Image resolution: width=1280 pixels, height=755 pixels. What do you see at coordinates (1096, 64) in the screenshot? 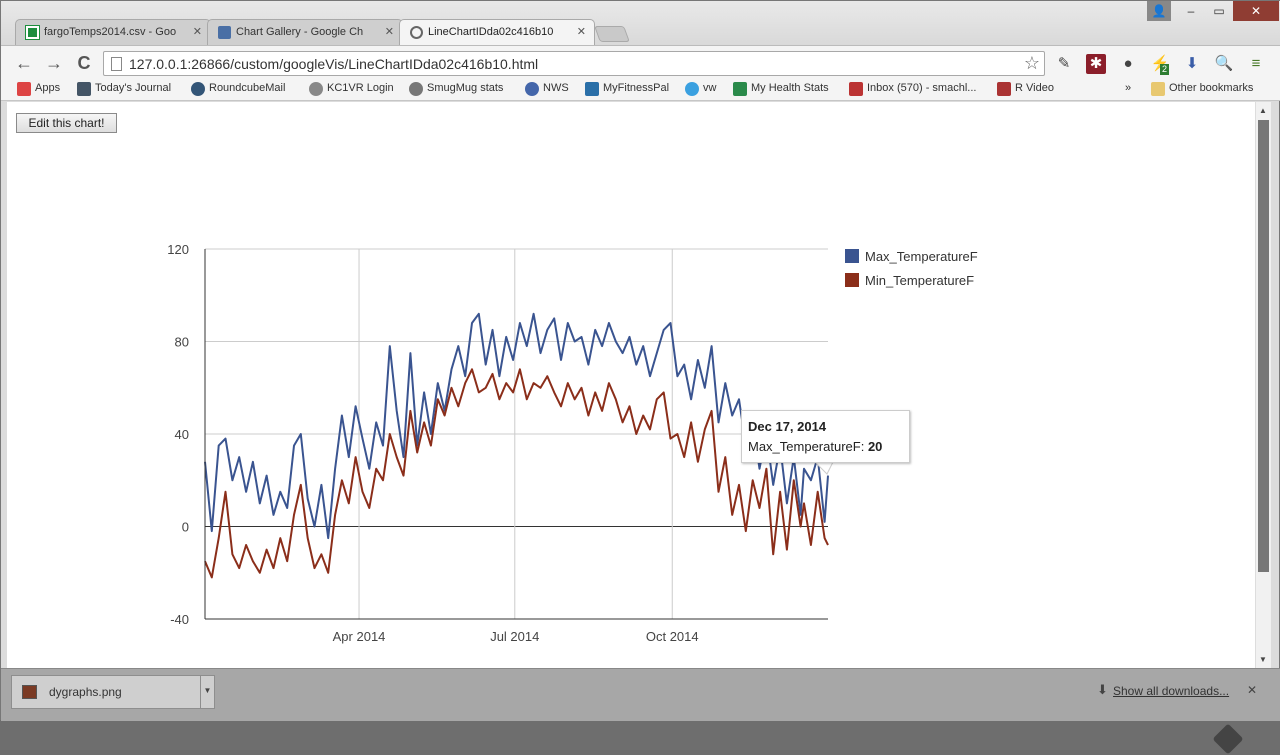
I see `lastpass-extension-icon: ✱` at bounding box center [1096, 64].